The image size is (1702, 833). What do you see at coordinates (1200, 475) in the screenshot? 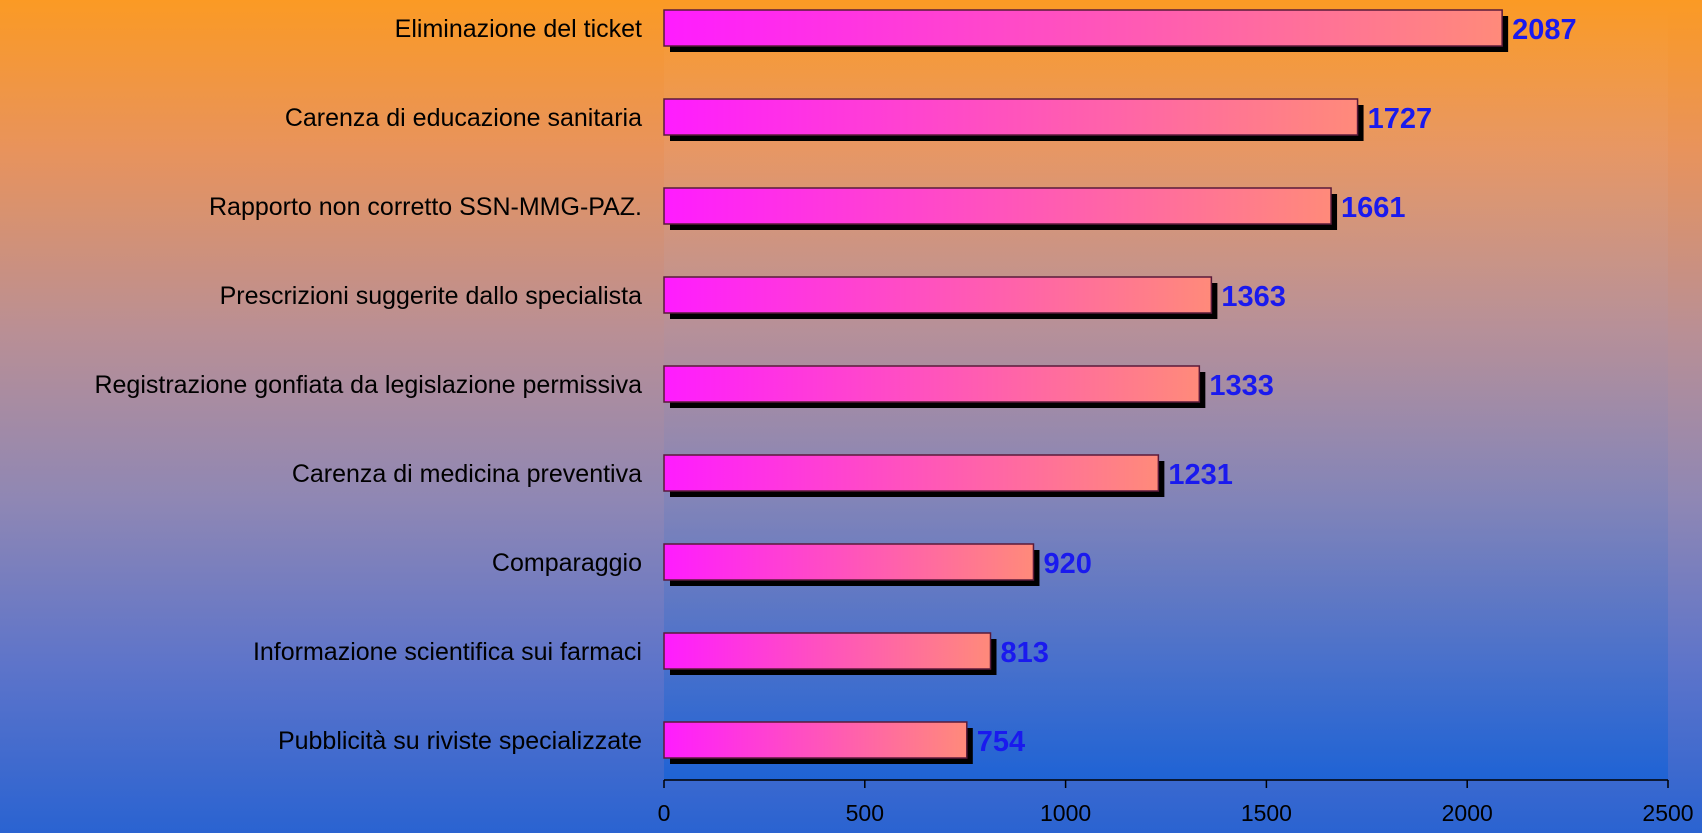
I see `data-label: 1231` at bounding box center [1200, 475].